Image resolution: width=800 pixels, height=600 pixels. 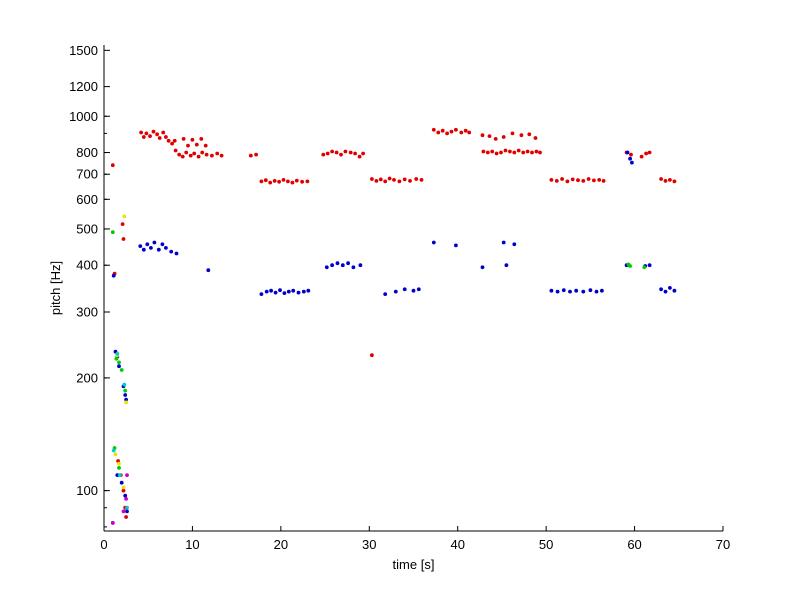 I want to click on x-tick-label: 10, so click(x=192, y=544).